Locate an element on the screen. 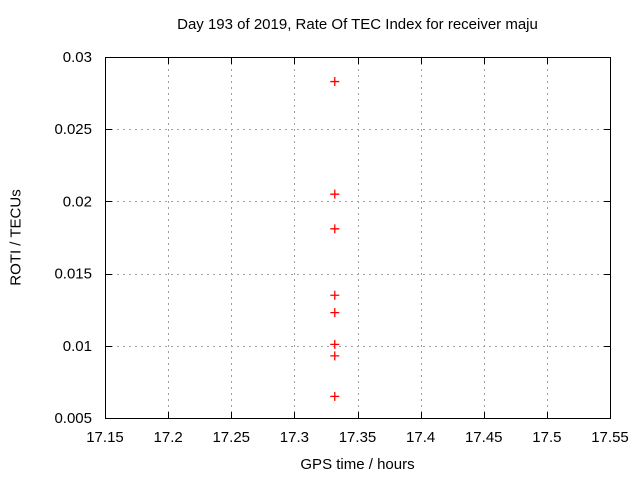 The image size is (640, 480). x-tick-label: 17.45 is located at coordinates (484, 437).